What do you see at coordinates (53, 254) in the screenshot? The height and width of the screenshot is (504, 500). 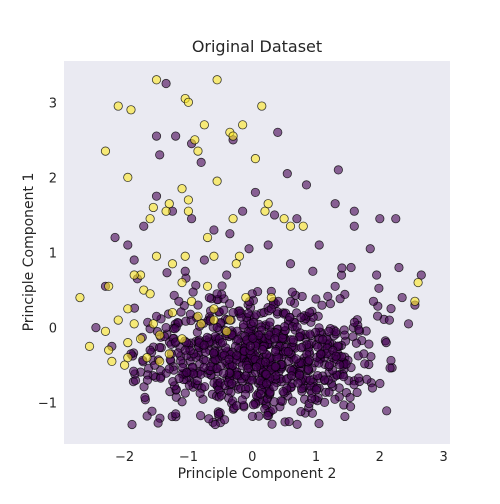 I see `y-tick-label: 1` at bounding box center [53, 254].